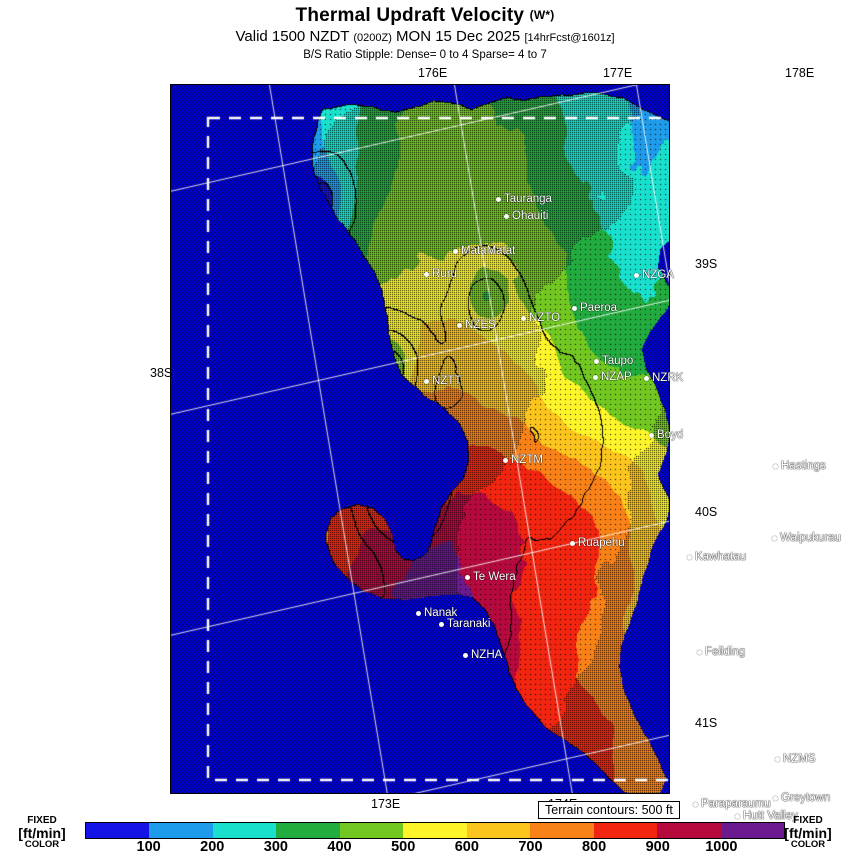 The width and height of the screenshot is (850, 860). Describe the element at coordinates (161, 373) in the screenshot. I see `lat-label-left-38S: 38S` at that location.